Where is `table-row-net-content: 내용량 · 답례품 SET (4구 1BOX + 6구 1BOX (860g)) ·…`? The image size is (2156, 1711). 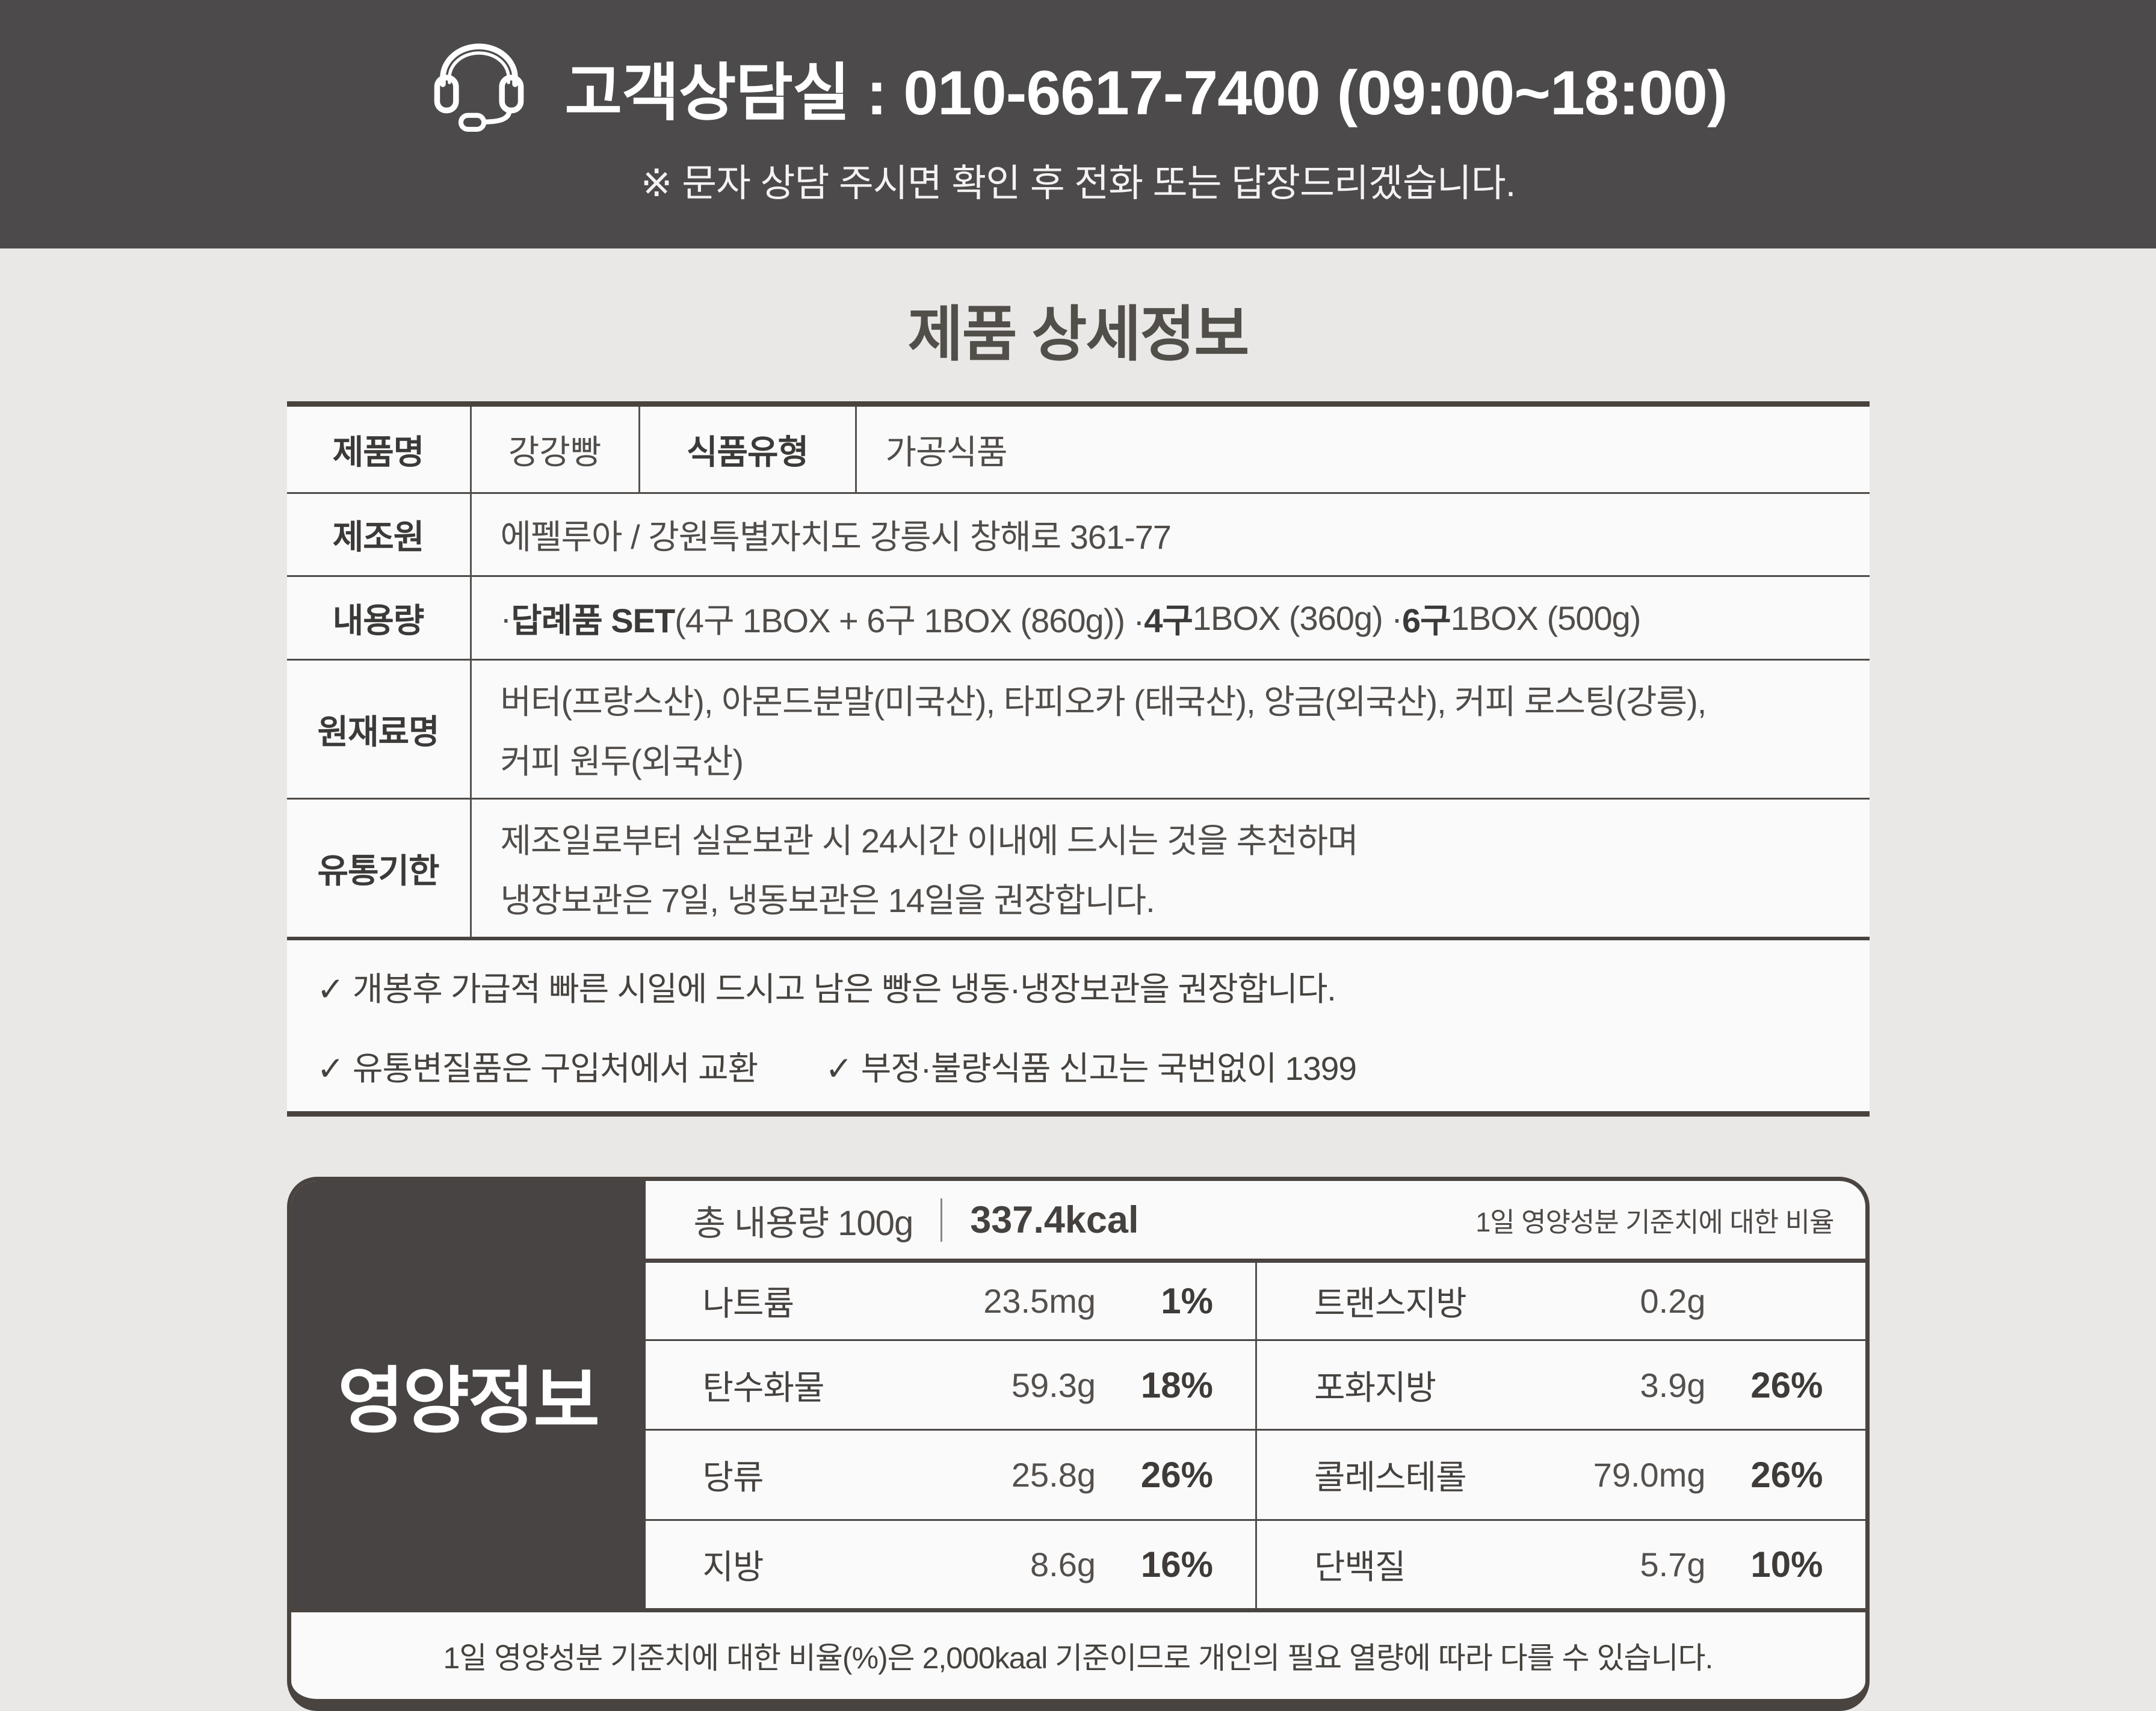 table-row-net-content: 내용량 · 답례품 SET (4구 1BOX + 6구 1BOX (860g)) ·… is located at coordinates (1078, 617).